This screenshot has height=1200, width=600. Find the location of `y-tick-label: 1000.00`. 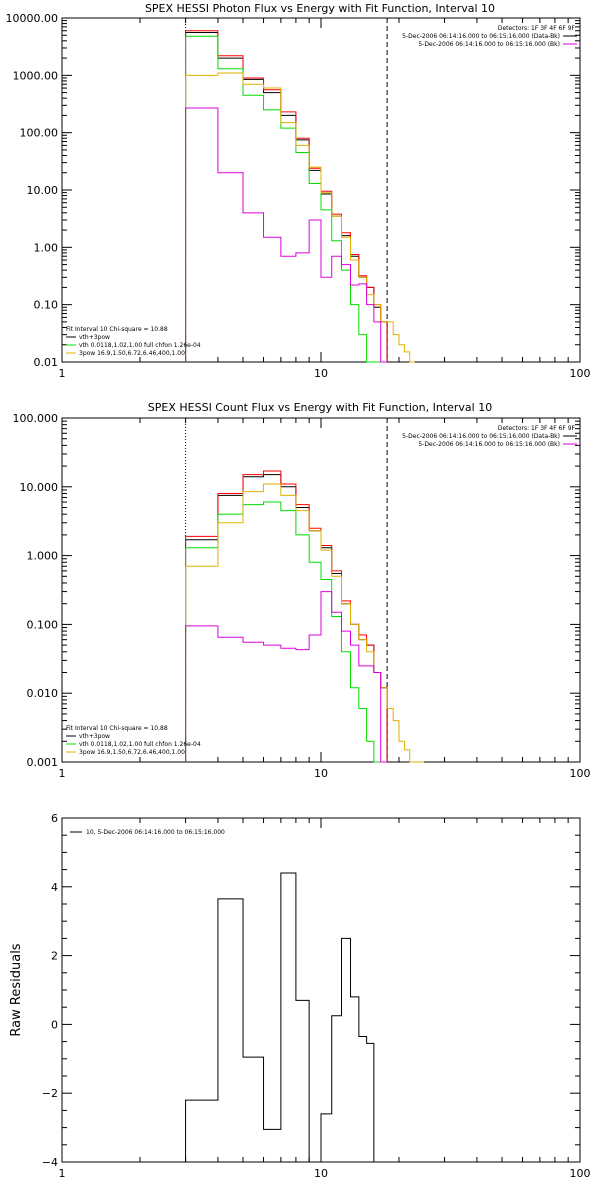

y-tick-label: 1000.00 is located at coordinates (36, 75).